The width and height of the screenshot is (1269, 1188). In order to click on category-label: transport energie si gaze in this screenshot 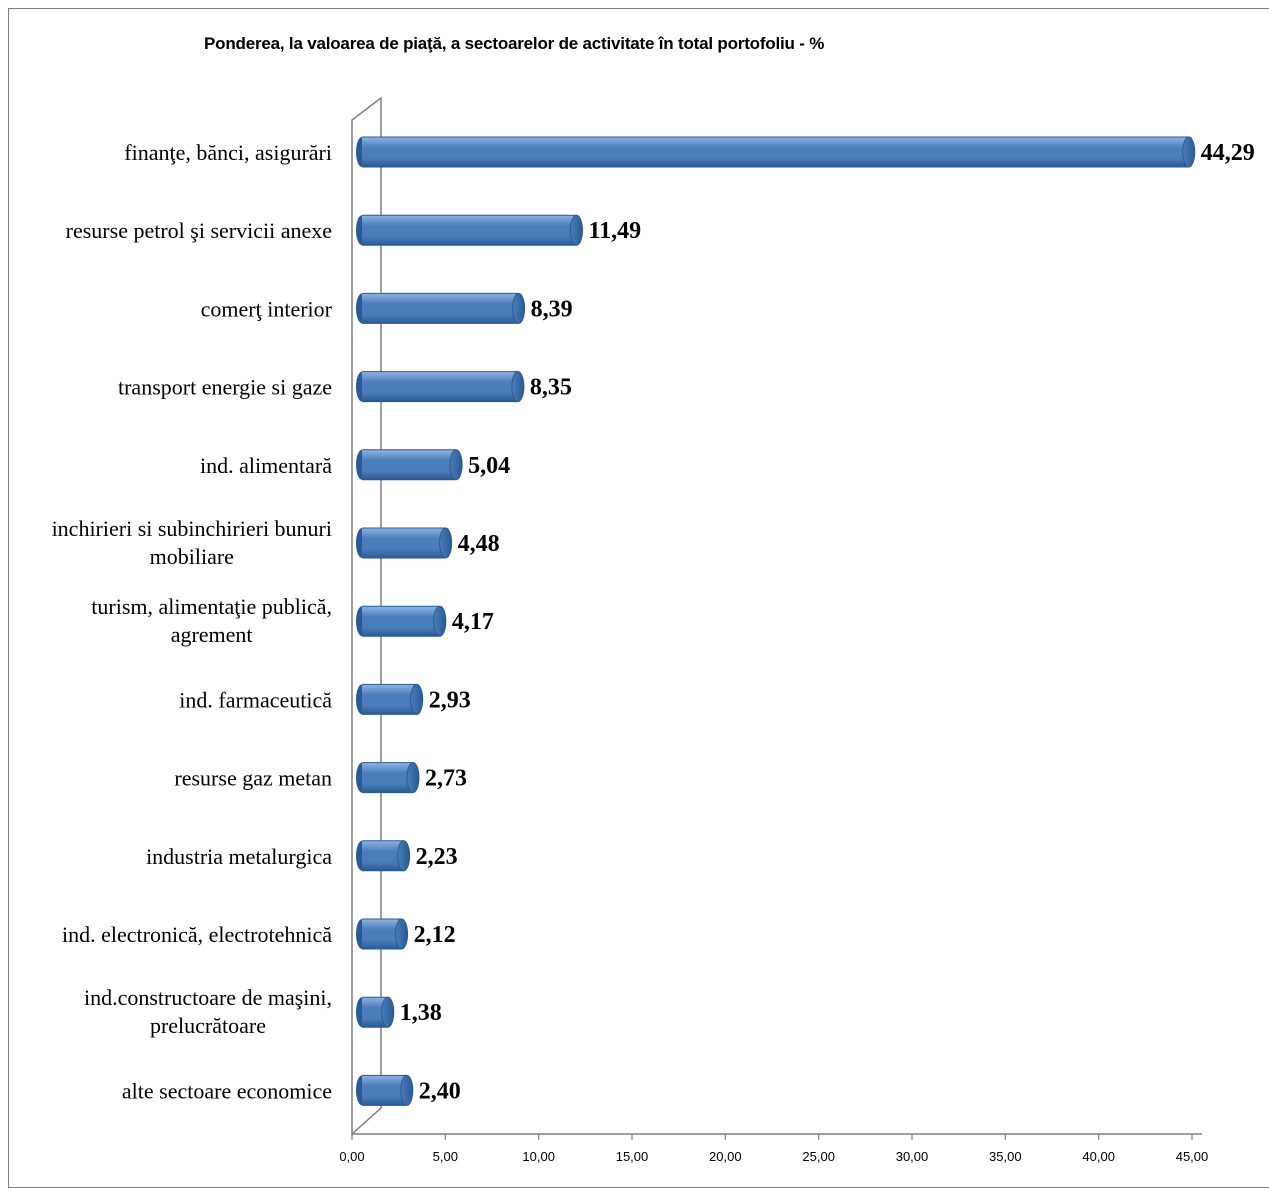, I will do `click(225, 387)`.